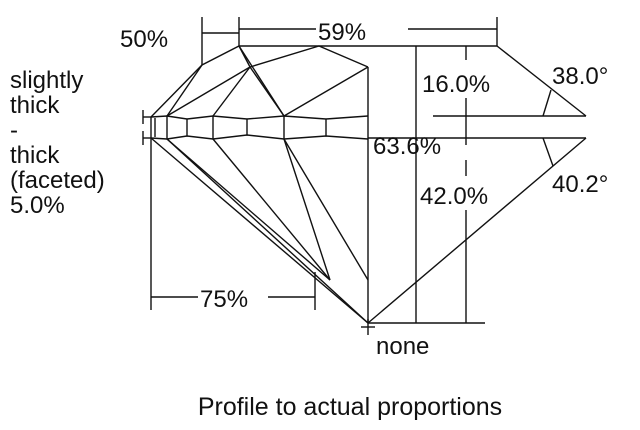 This screenshot has height=430, width=640. I want to click on pavilion-angle-indicator, so click(477, 230).